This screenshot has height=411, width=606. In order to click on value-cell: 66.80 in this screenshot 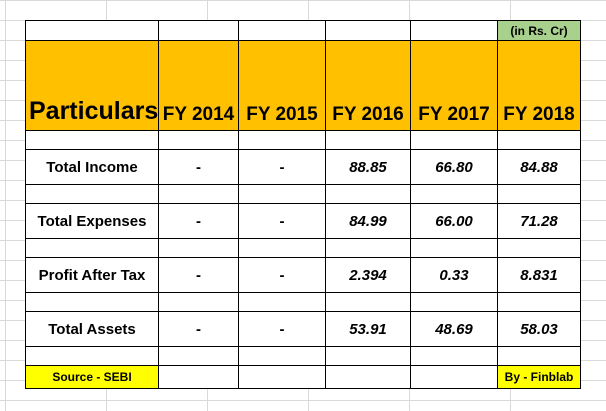, I will do `click(454, 167)`.